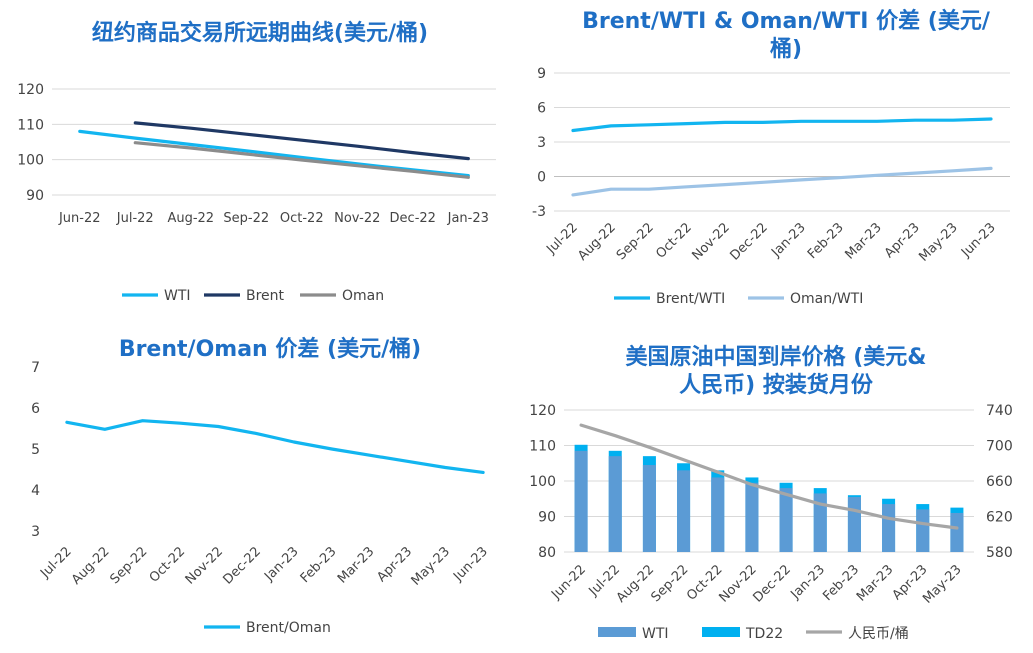 This screenshot has width=1033, height=653. Describe the element at coordinates (363, 296) in the screenshot. I see `legend-label: Oman` at that location.